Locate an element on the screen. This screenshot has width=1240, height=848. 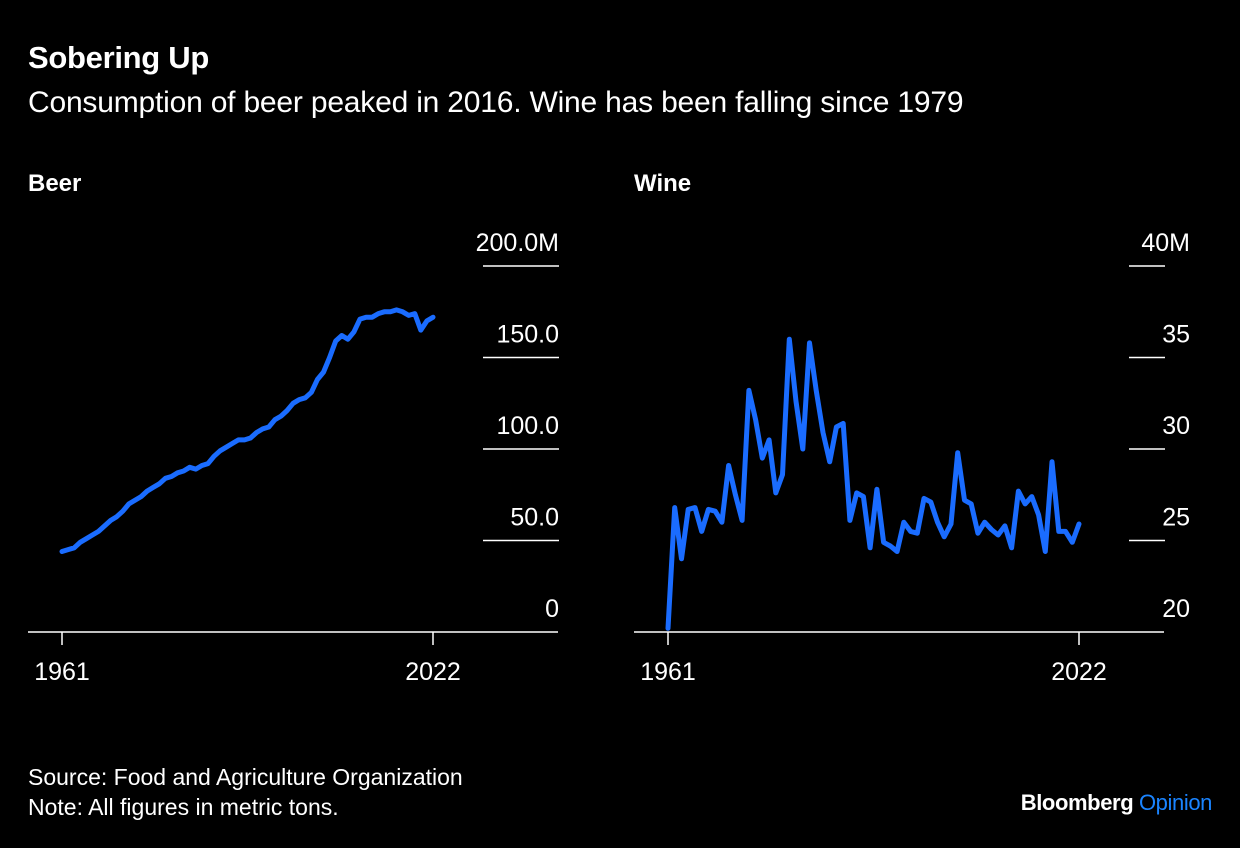
wine-y-tick-label: 35 is located at coordinates (1176, 335).